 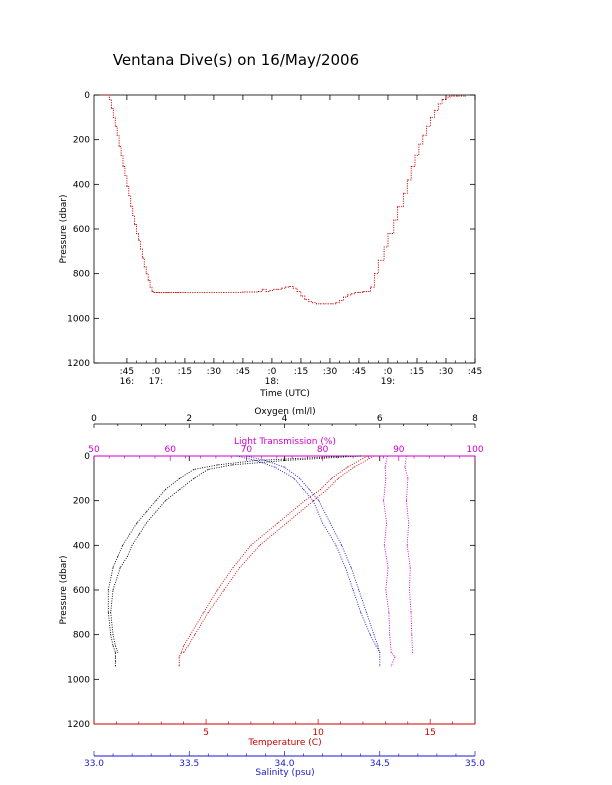 What do you see at coordinates (87, 457) in the screenshot?
I see `profiles-y-tick-label: 0` at bounding box center [87, 457].